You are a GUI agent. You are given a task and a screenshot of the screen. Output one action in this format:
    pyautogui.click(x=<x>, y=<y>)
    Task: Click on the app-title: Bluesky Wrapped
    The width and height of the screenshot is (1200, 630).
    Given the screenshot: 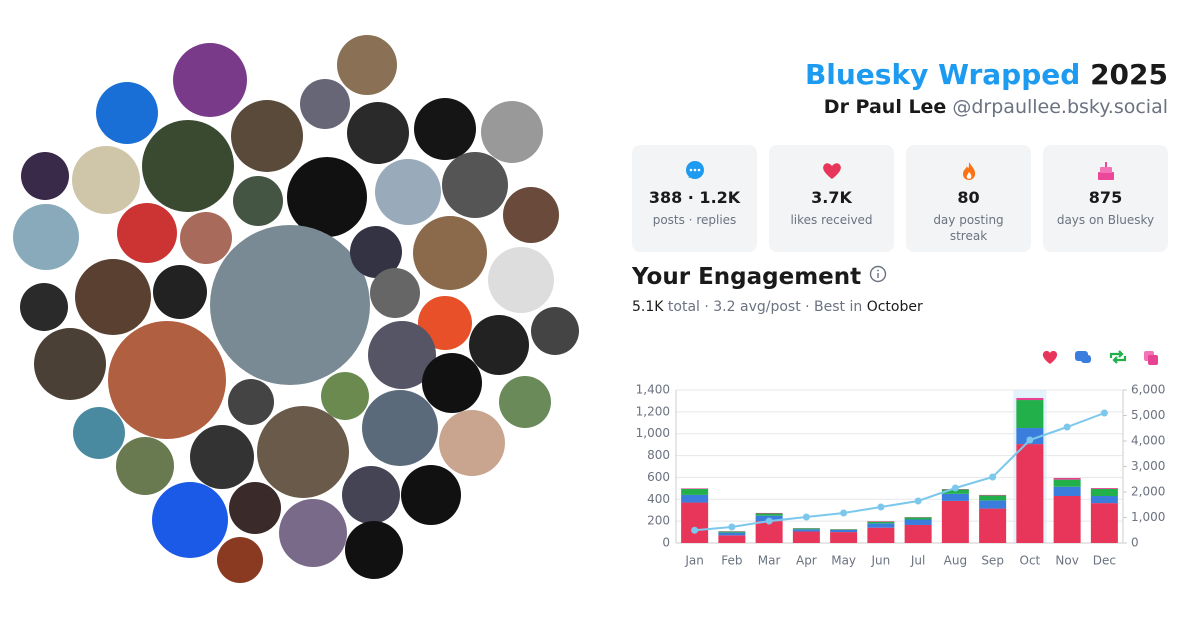 What is the action you would take?
    pyautogui.click(x=942, y=74)
    